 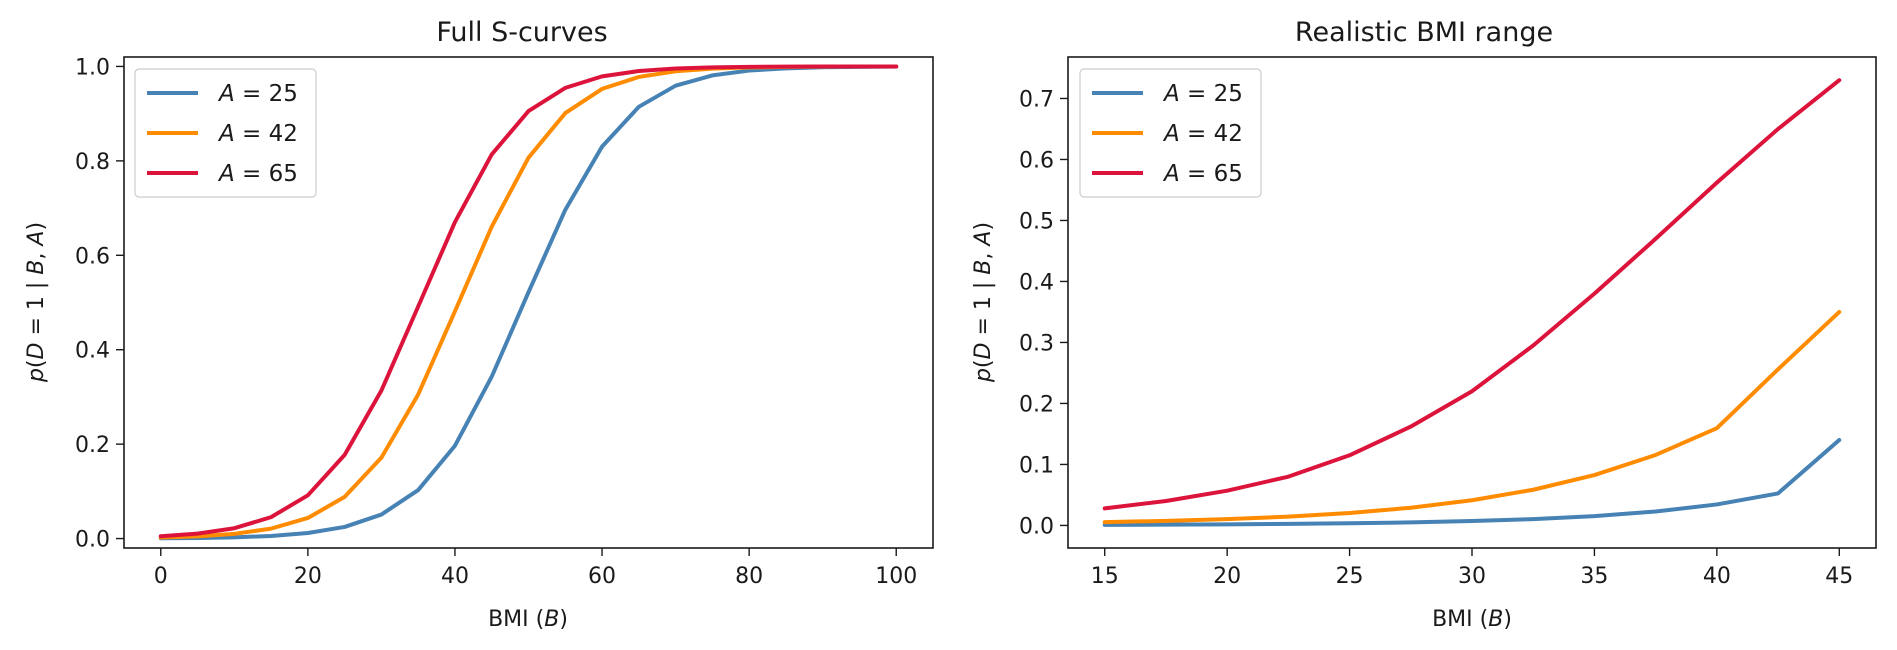 I want to click on x-tick-label: 30, so click(x=1472, y=576).